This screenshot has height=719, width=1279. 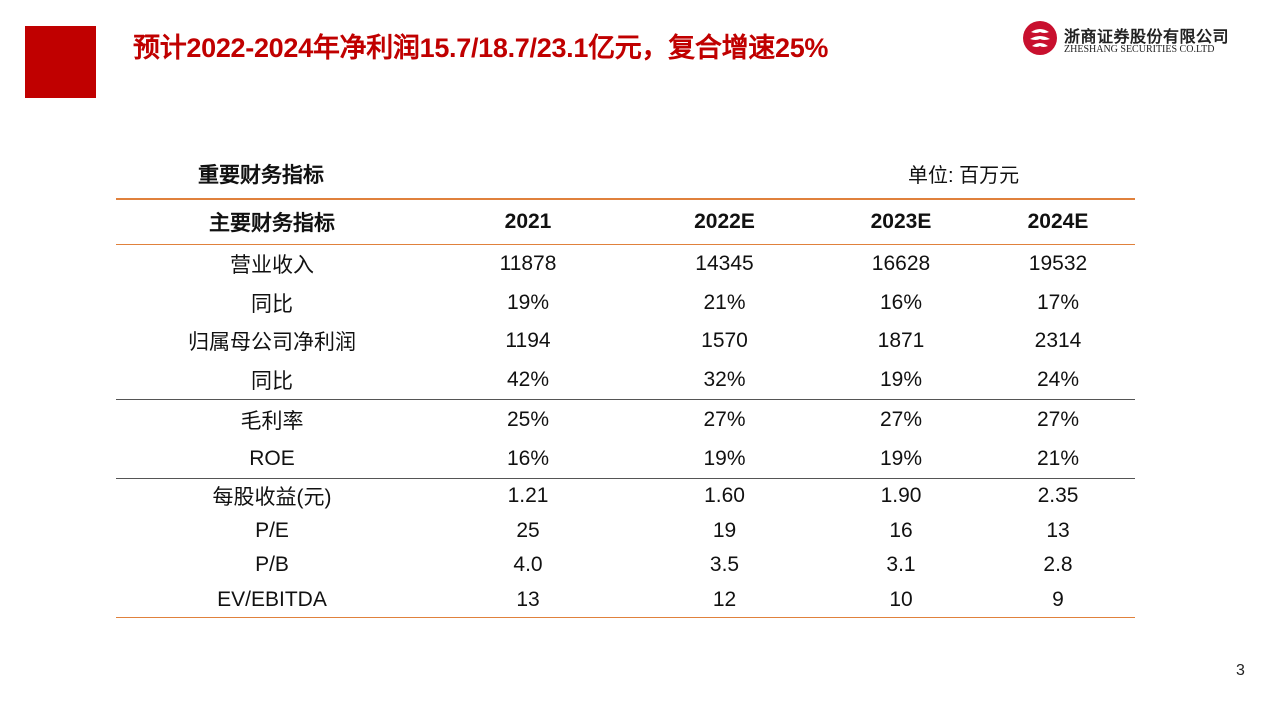 I want to click on table-heading: 重要财务指标, so click(x=261, y=175).